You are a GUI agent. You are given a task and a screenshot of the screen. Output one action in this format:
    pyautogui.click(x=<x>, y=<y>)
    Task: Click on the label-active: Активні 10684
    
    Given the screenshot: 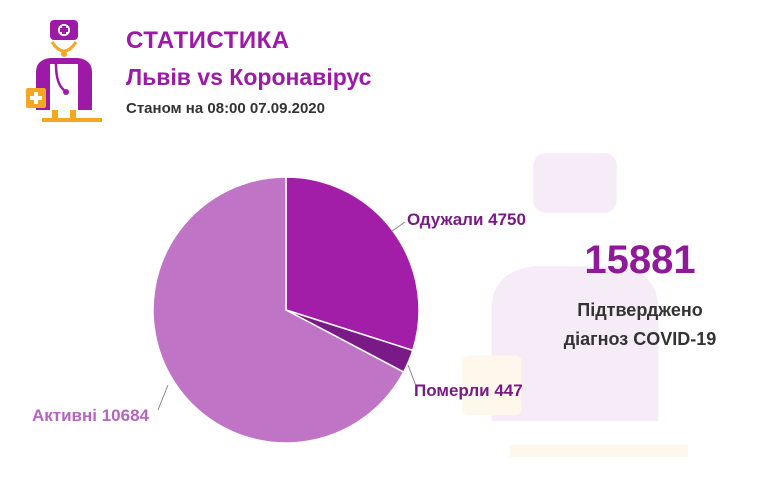 What is the action you would take?
    pyautogui.click(x=90, y=415)
    